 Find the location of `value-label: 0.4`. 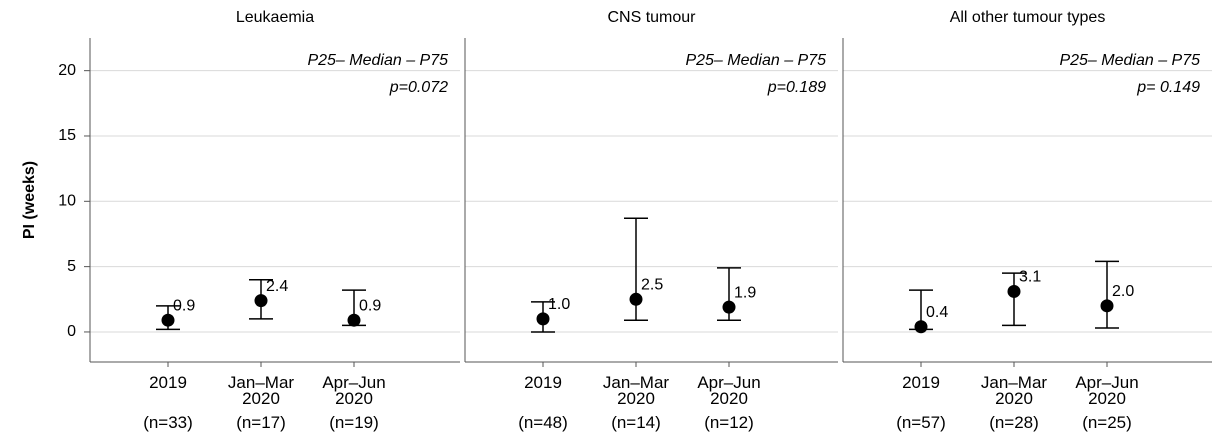

value-label: 0.4 is located at coordinates (937, 312).